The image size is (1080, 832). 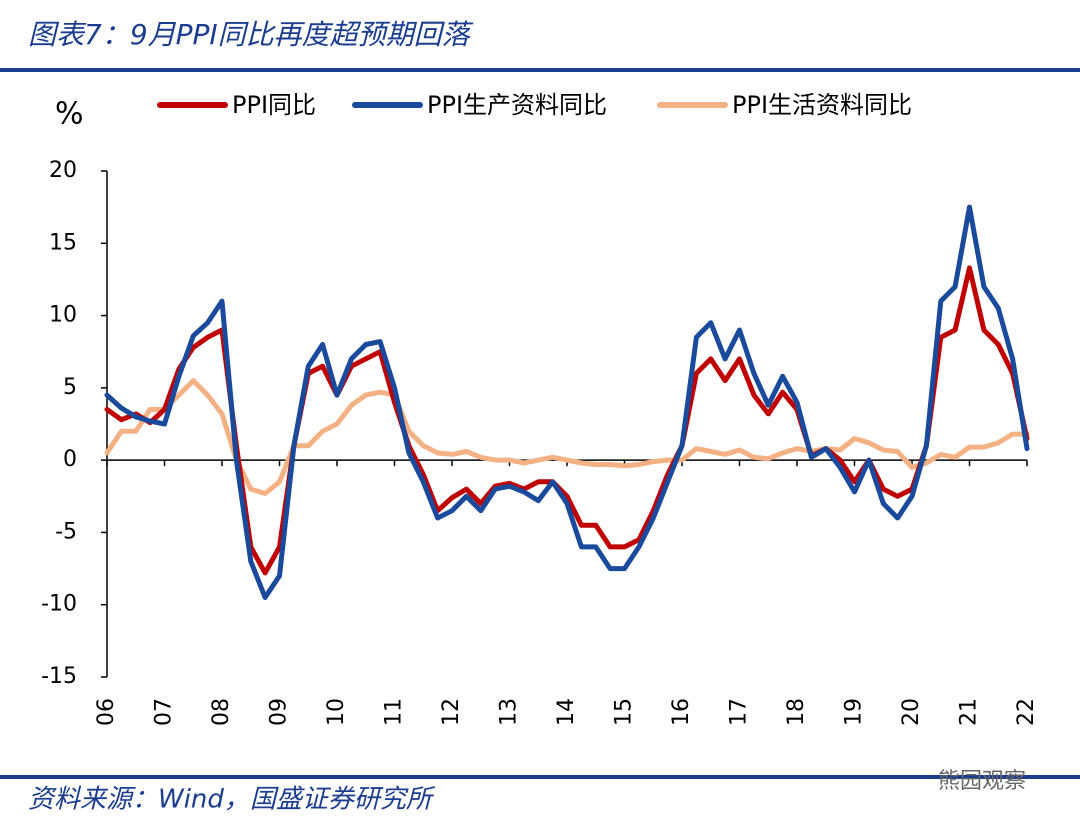 What do you see at coordinates (911, 712) in the screenshot?
I see `x-tick-label: 20` at bounding box center [911, 712].